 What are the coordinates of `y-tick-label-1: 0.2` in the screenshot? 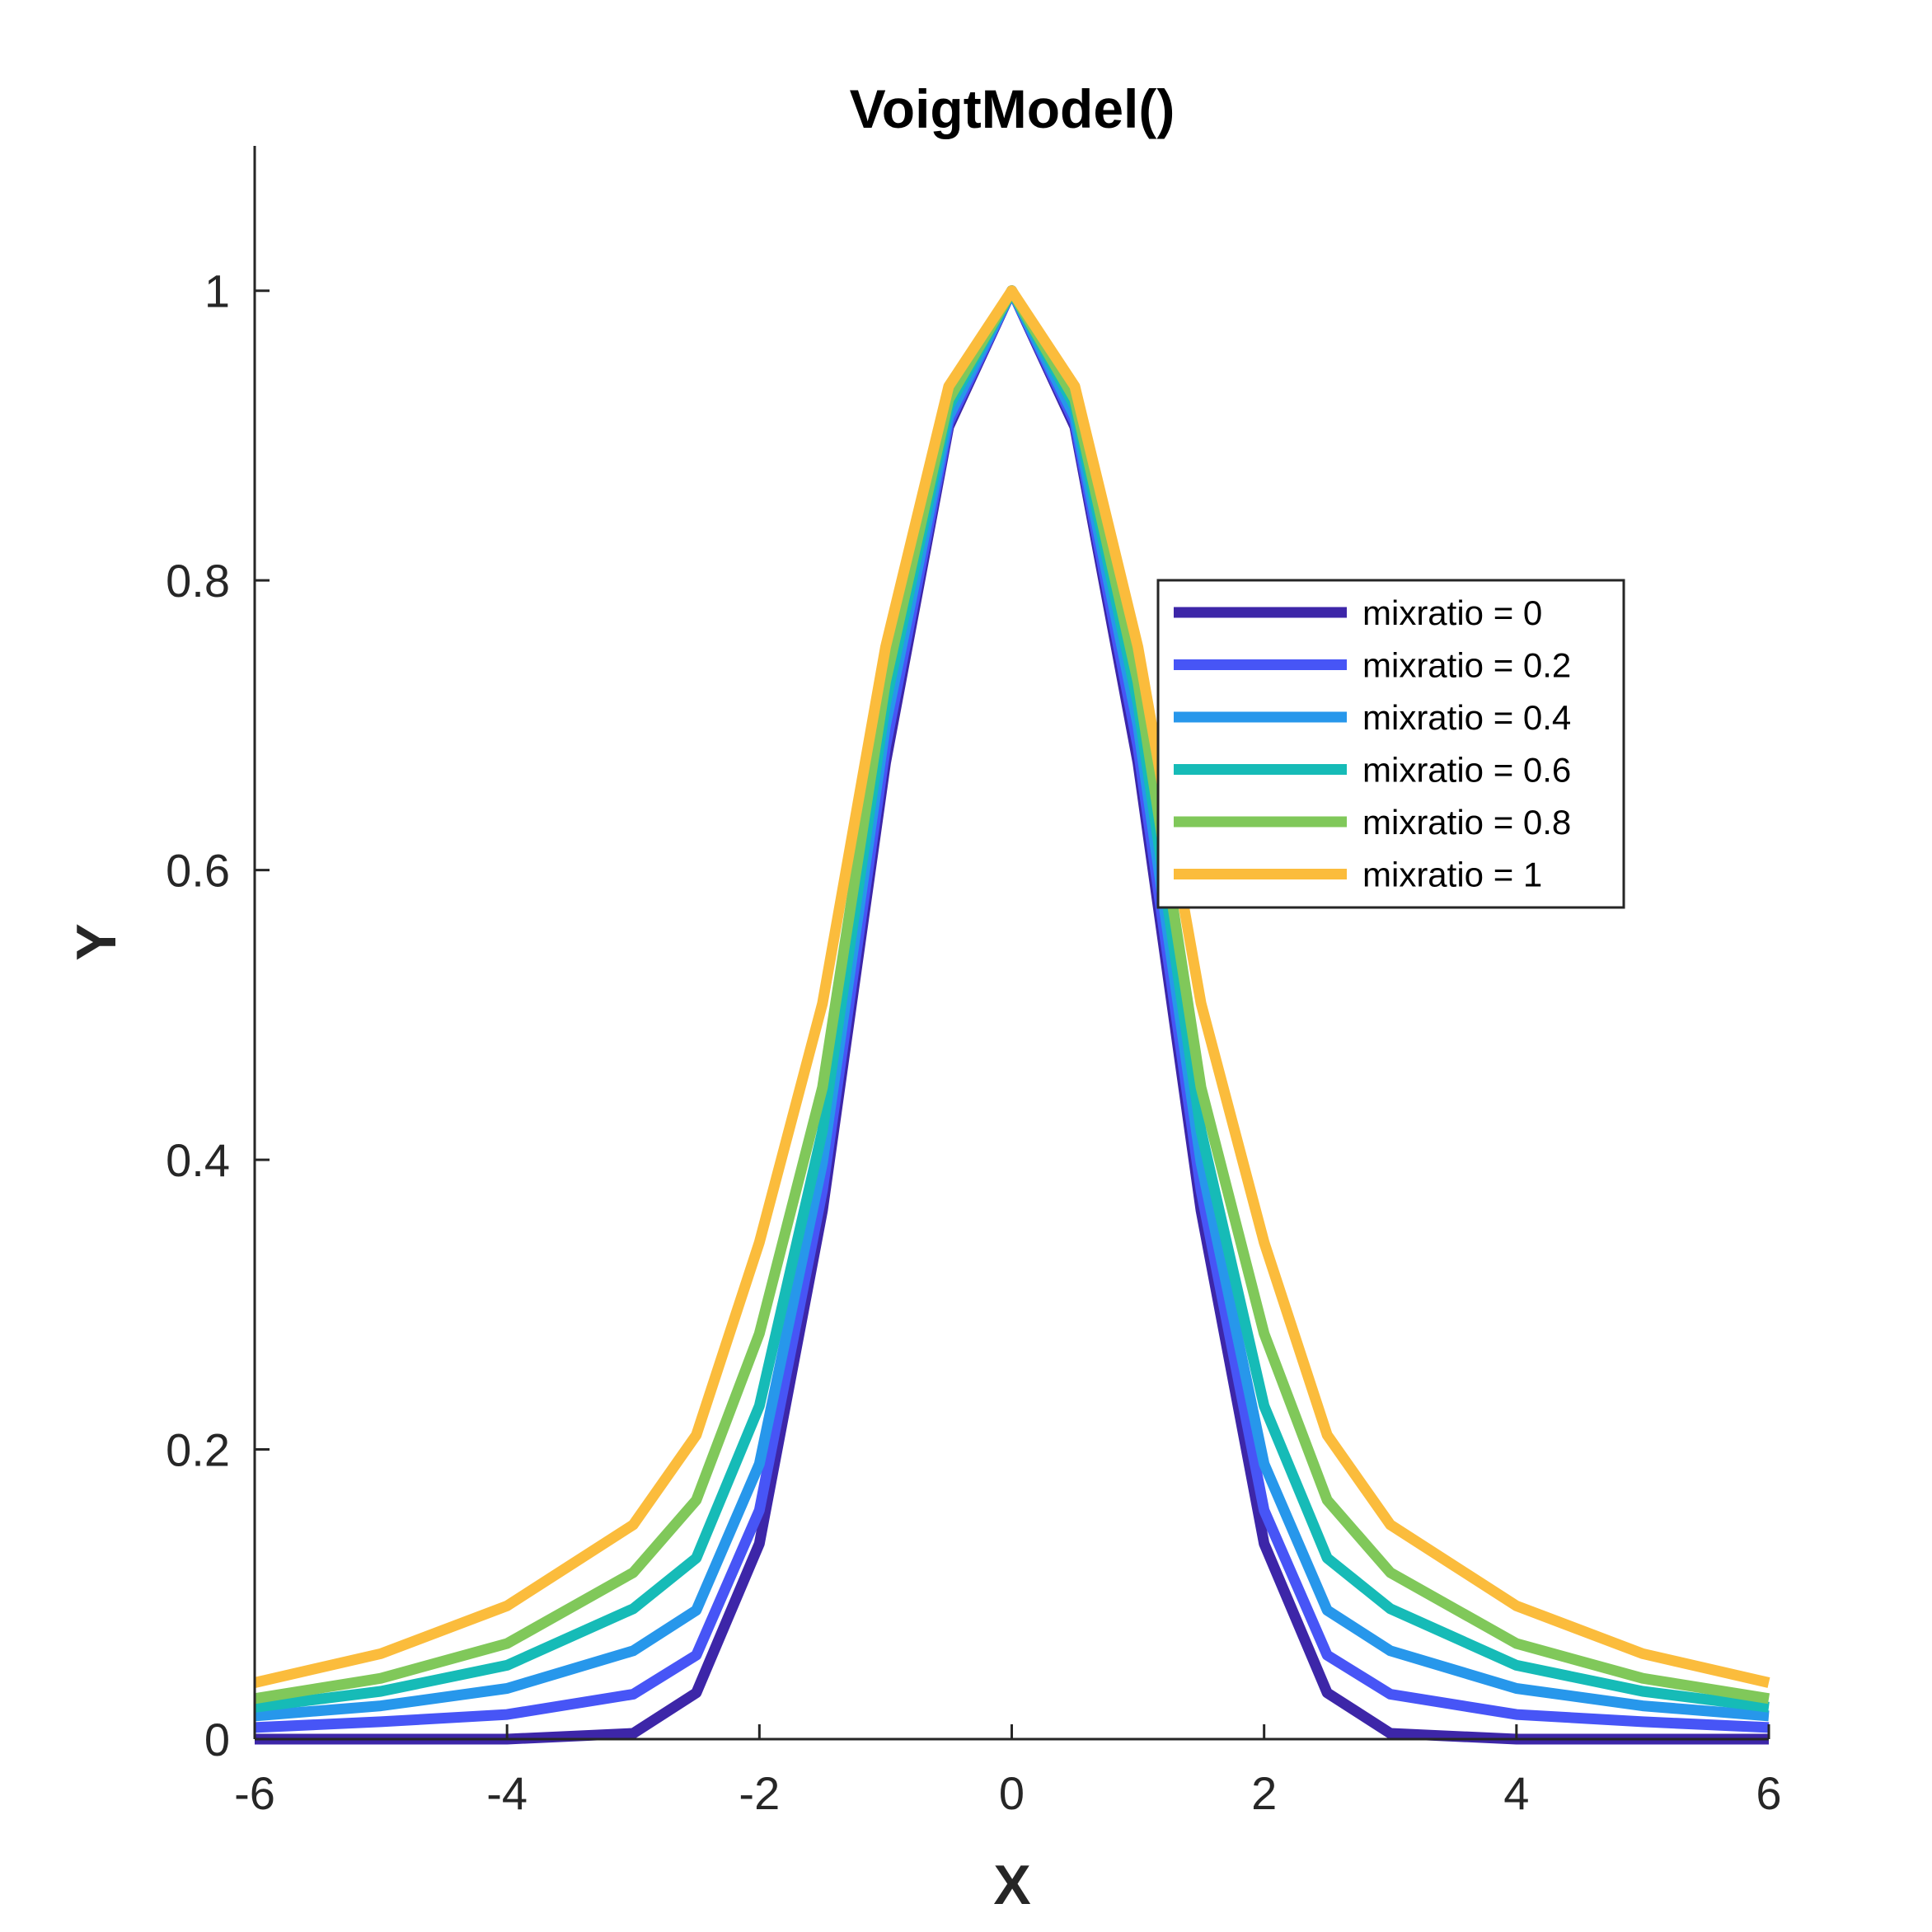 It's located at (198, 1450).